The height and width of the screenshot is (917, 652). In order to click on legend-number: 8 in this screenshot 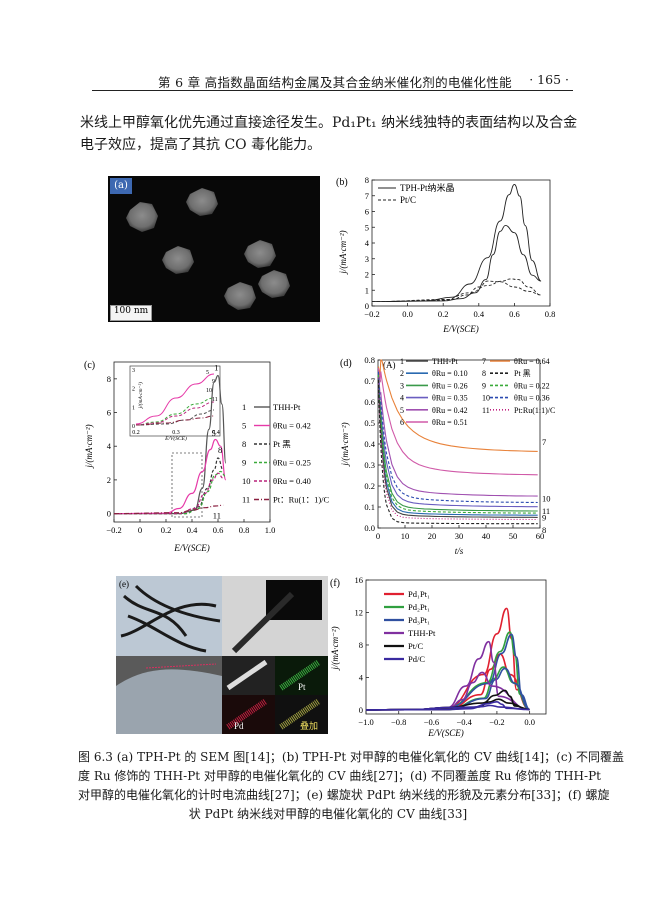, I will do `click(244, 444)`.